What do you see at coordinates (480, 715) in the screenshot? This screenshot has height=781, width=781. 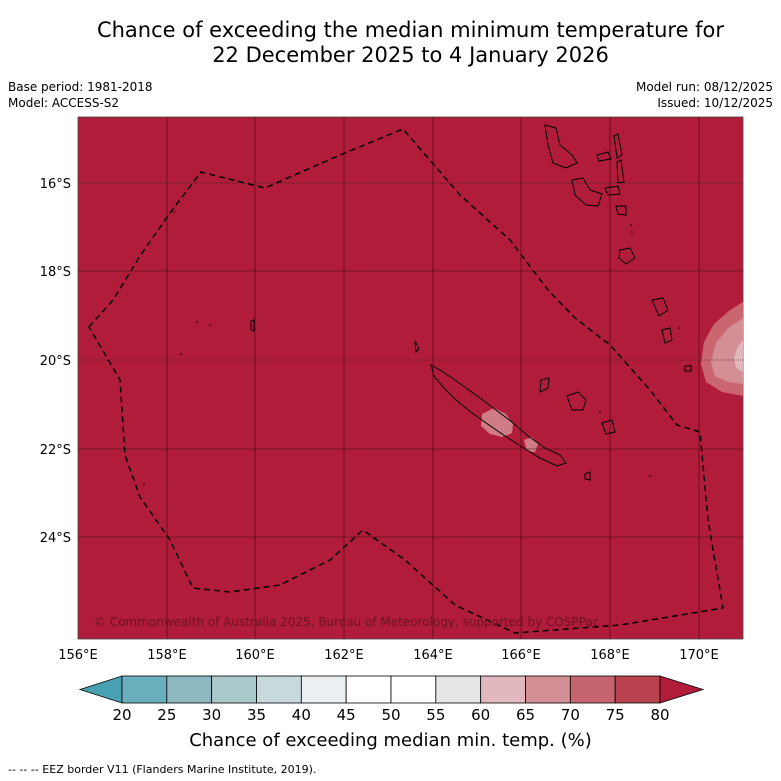 I see `colorbar-tick-label: 60` at bounding box center [480, 715].